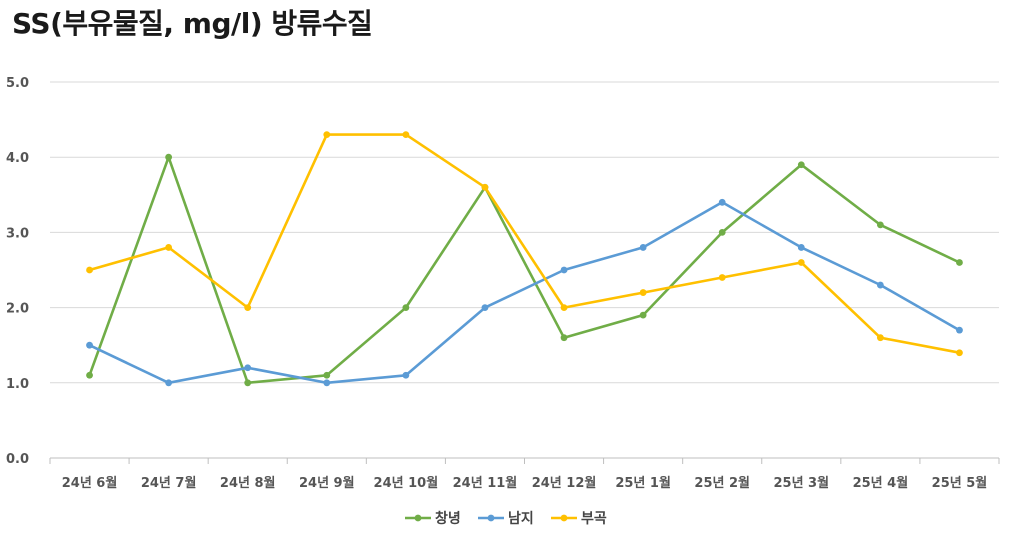  I want to click on x-tick-label: 24년 10월, so click(406, 483).